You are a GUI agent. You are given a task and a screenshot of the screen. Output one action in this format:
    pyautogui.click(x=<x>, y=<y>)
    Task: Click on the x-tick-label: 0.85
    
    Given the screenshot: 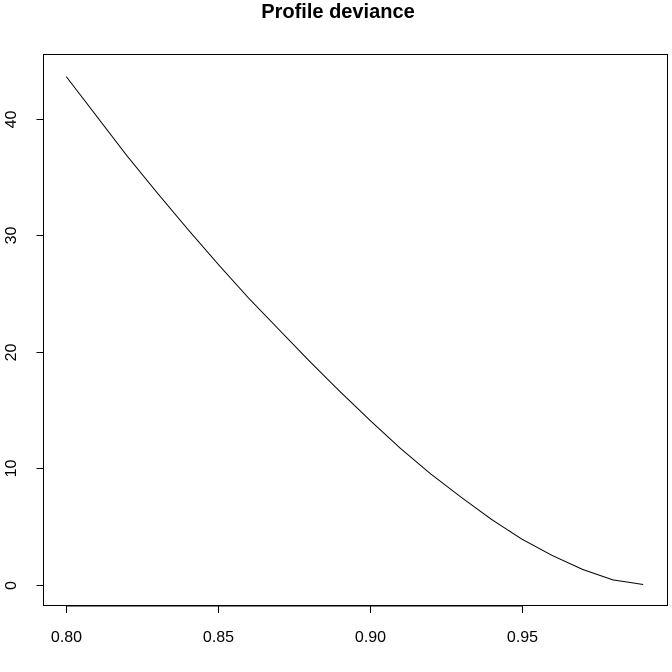 What is the action you would take?
    pyautogui.click(x=218, y=637)
    